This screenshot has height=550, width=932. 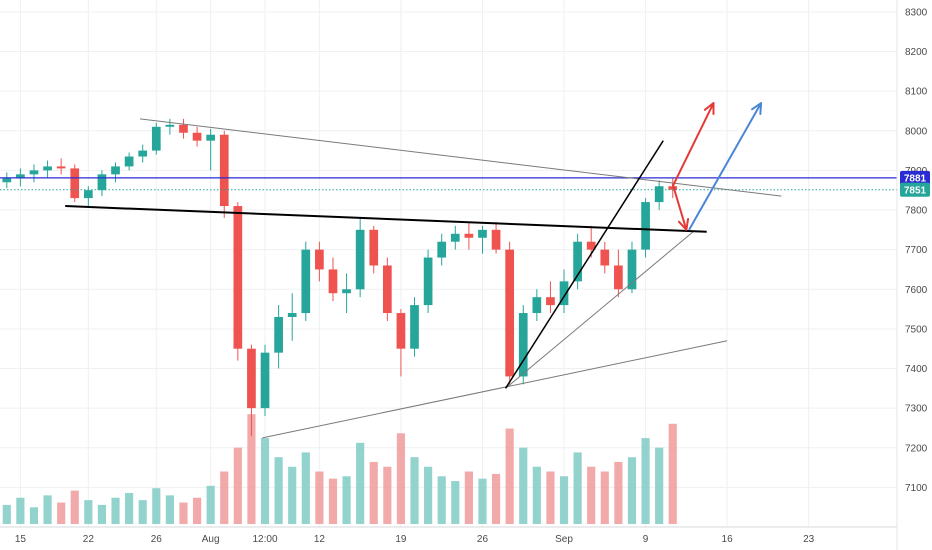 What do you see at coordinates (916, 211) in the screenshot?
I see `y-tick-label: 7800` at bounding box center [916, 211].